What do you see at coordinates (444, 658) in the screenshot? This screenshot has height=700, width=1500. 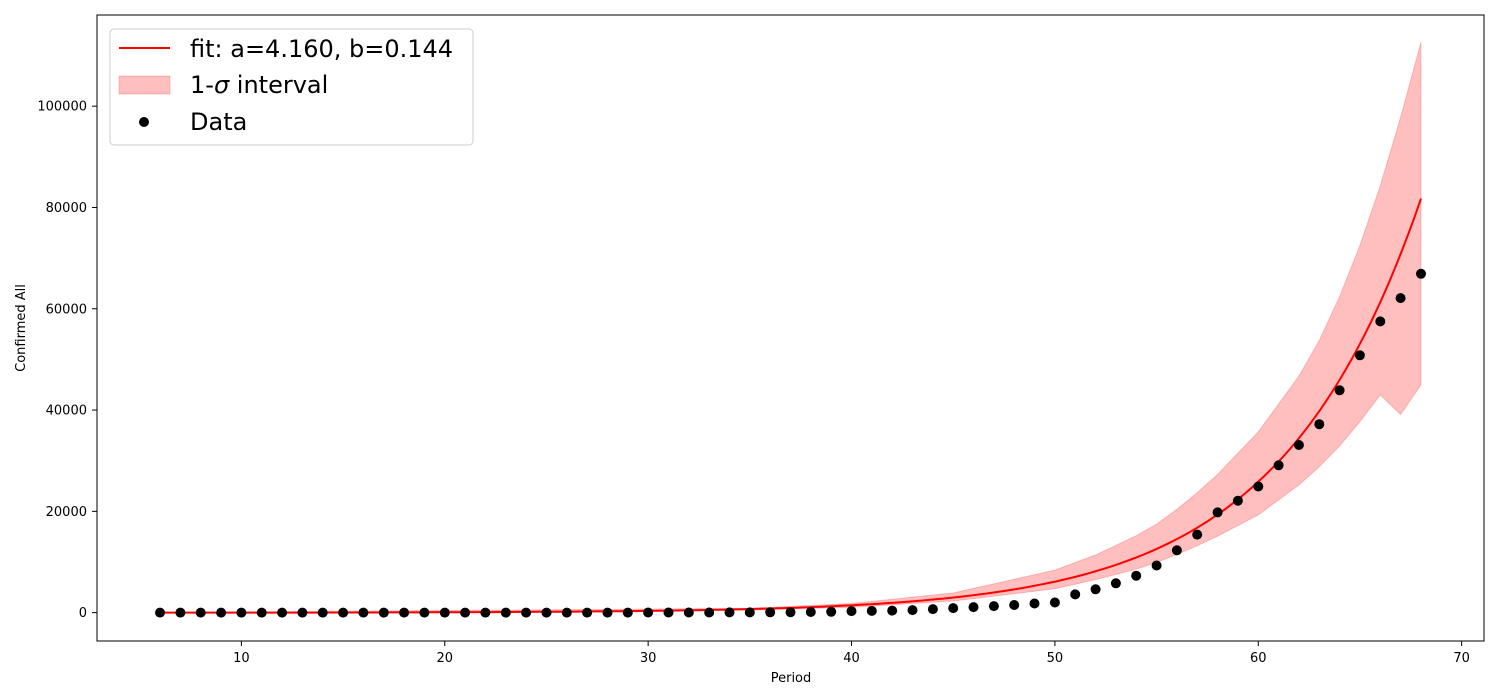 I see `x-tick-label: 20` at bounding box center [444, 658].